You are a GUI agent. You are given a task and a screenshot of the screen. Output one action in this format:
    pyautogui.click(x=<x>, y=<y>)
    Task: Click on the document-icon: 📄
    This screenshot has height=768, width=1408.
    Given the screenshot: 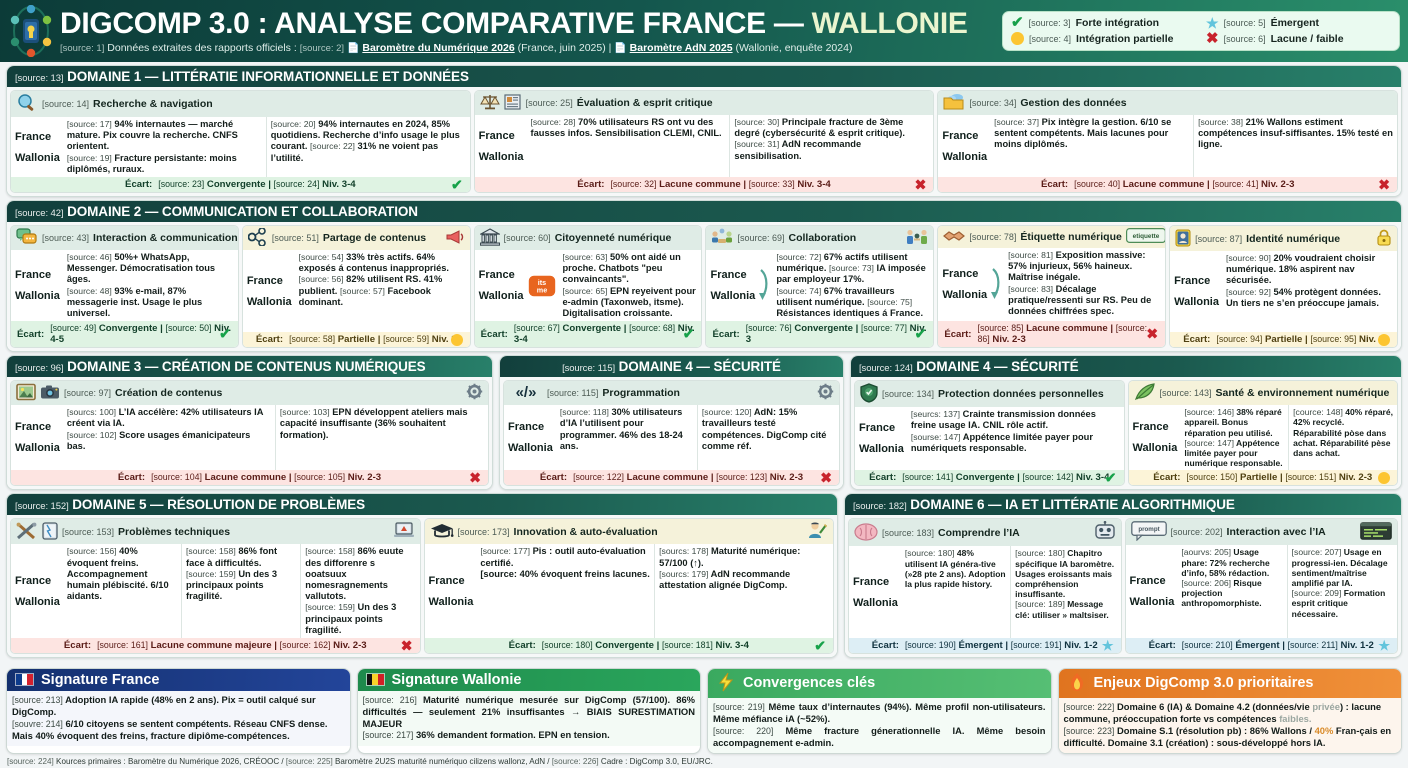 What is the action you would take?
    pyautogui.click(x=620, y=48)
    